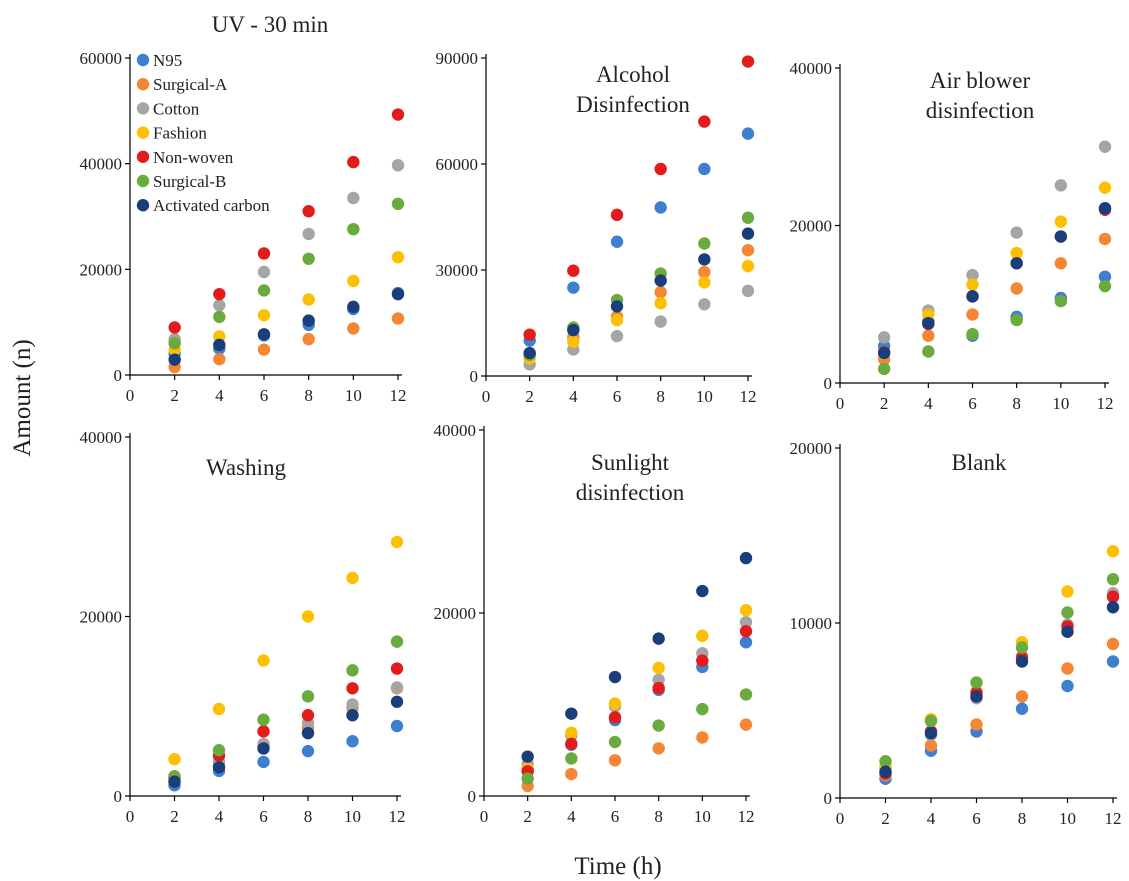 The image size is (1129, 881). I want to click on series-n95, so click(994, 311).